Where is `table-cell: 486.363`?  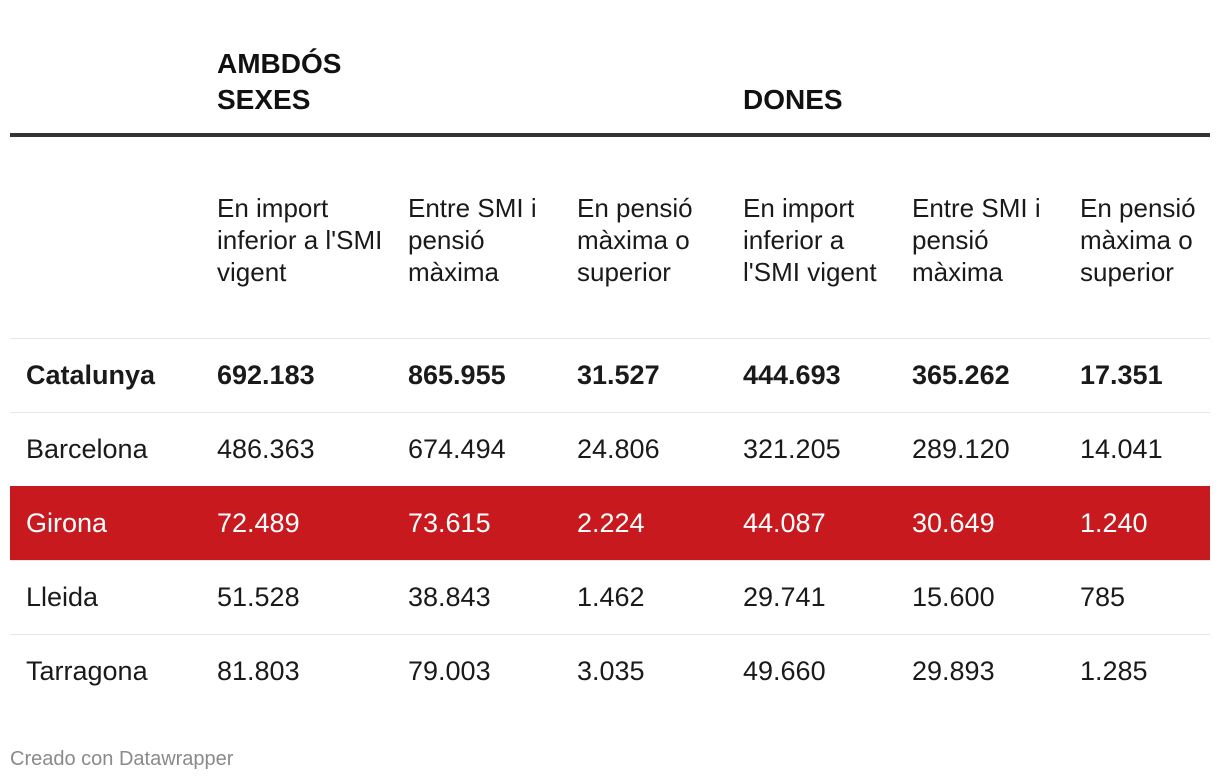
table-cell: 486.363 is located at coordinates (266, 449).